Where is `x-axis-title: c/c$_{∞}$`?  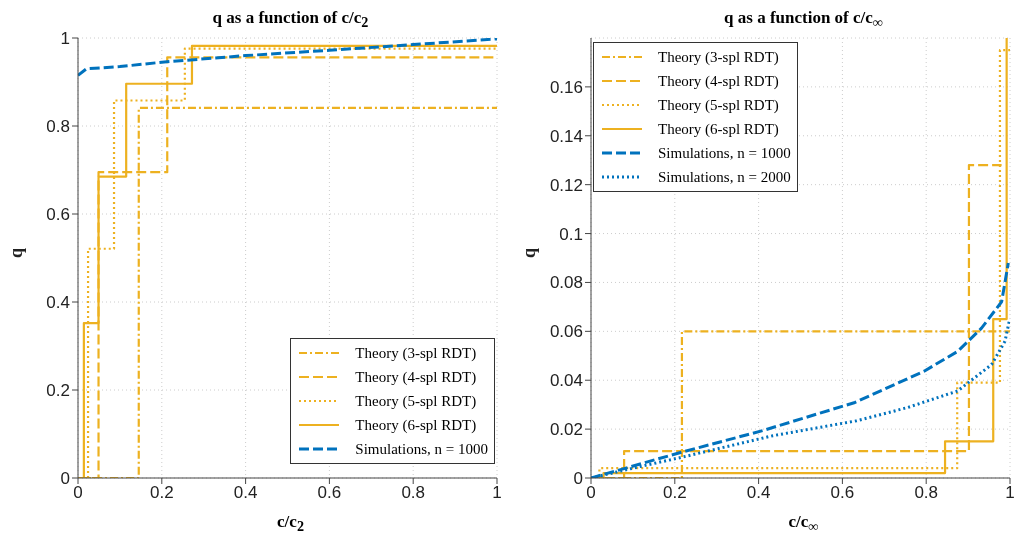 x-axis-title: c/c$_{∞}$ is located at coordinates (803, 524).